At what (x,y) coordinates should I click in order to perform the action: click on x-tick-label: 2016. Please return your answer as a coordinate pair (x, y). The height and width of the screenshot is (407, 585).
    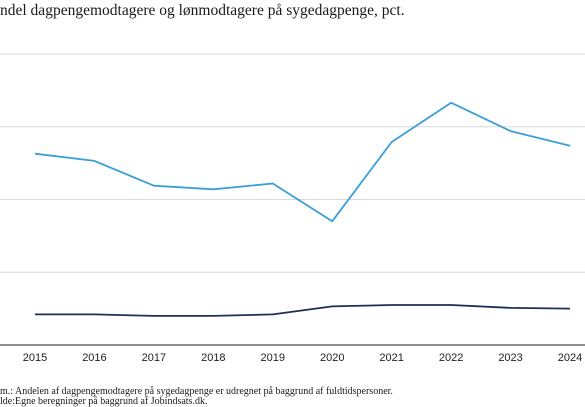
    Looking at the image, I should click on (94, 358).